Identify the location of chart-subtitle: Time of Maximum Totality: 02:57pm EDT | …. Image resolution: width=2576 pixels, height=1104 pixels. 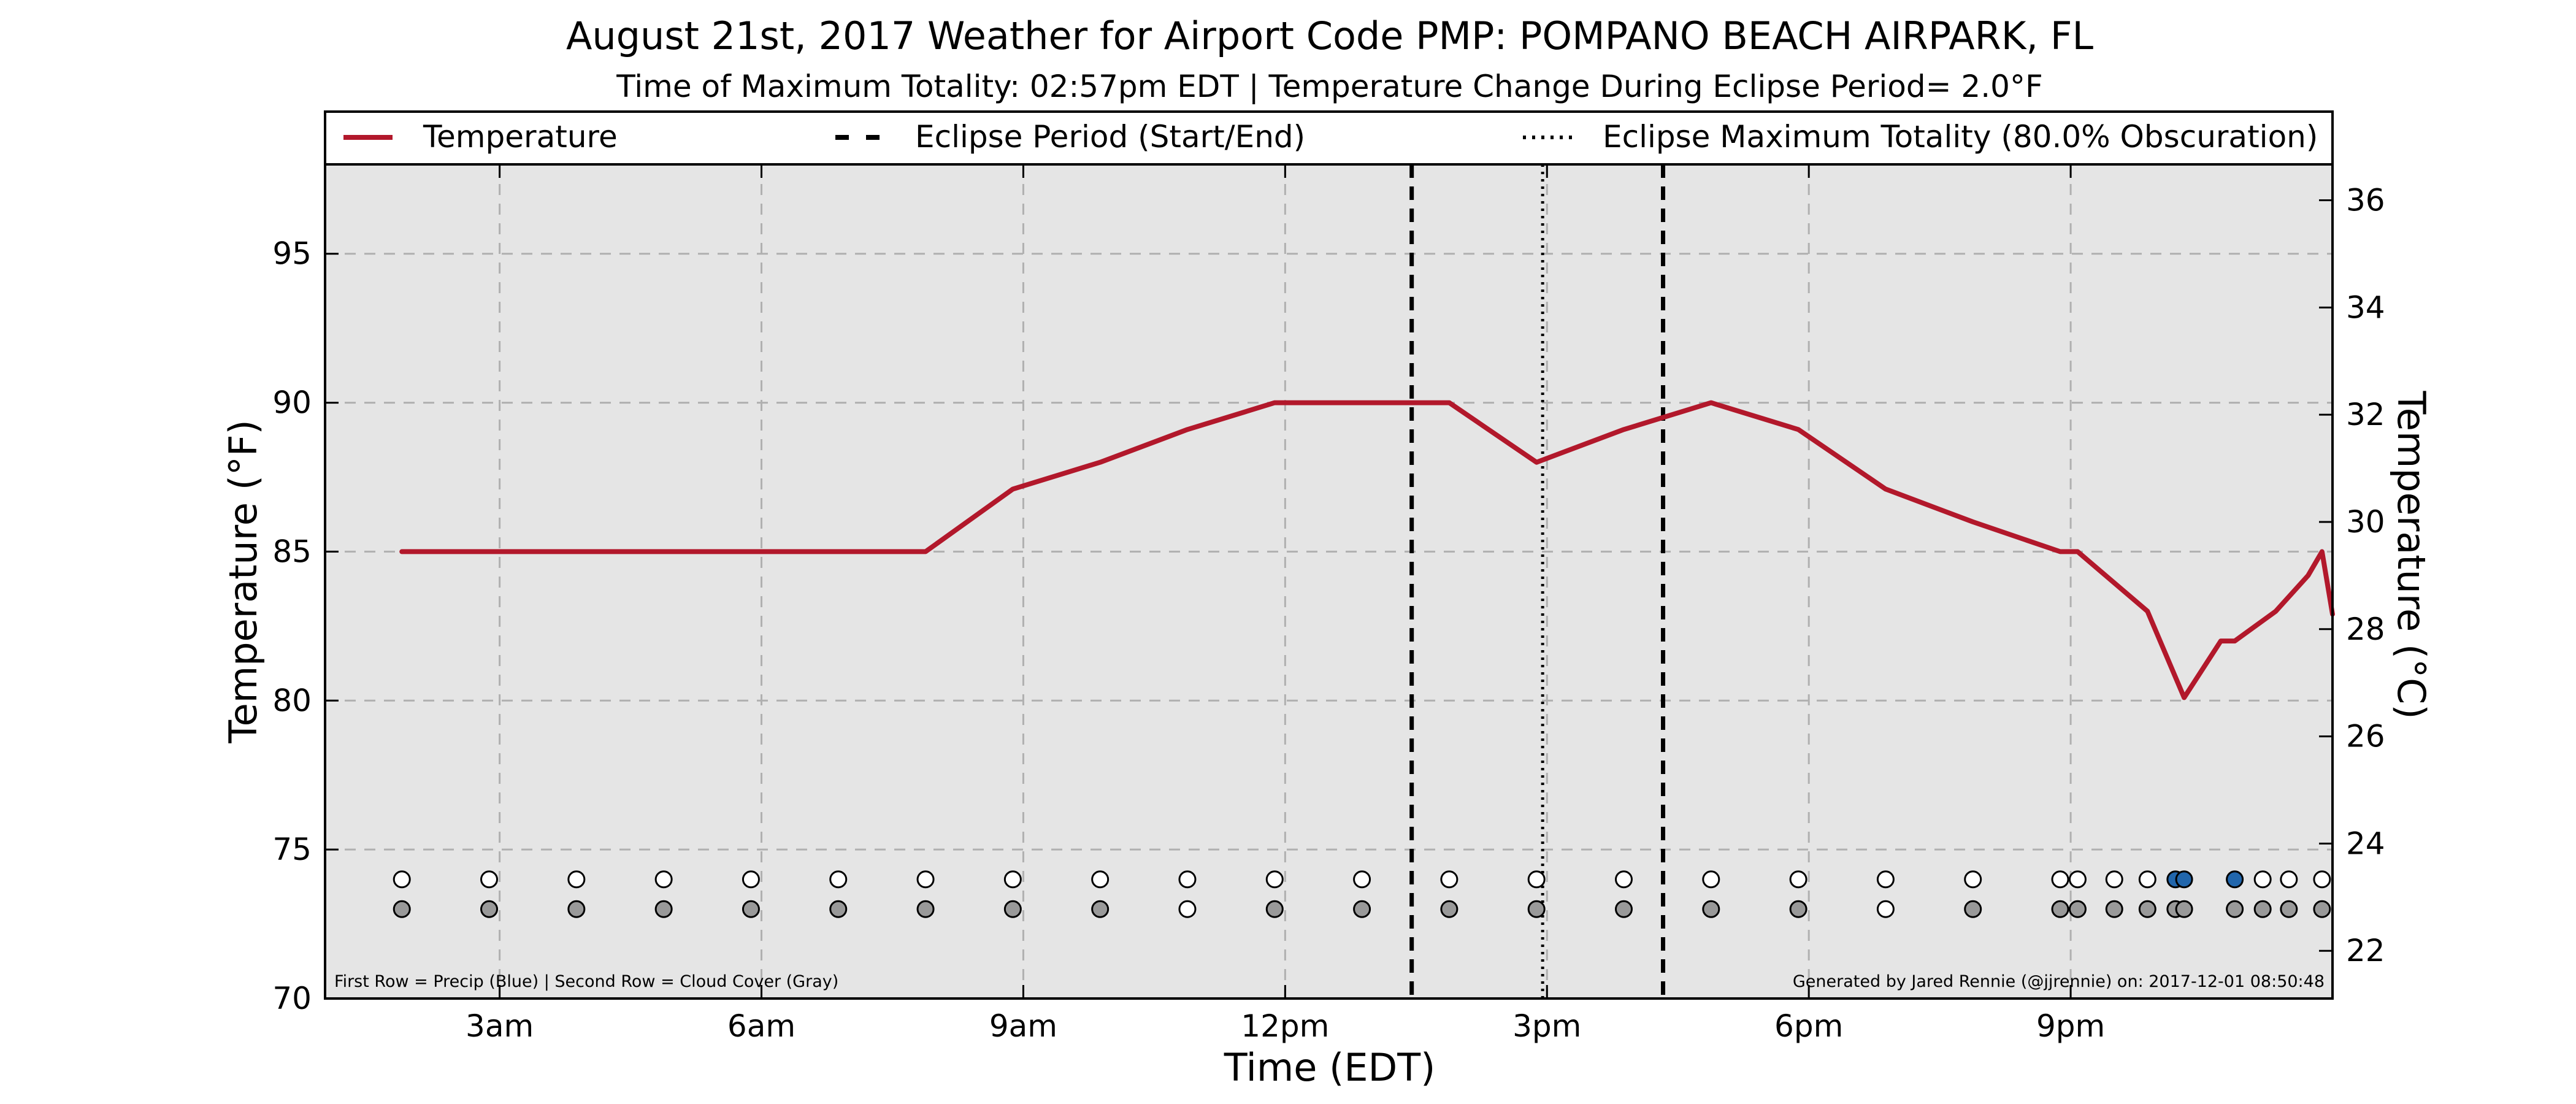
(1329, 86).